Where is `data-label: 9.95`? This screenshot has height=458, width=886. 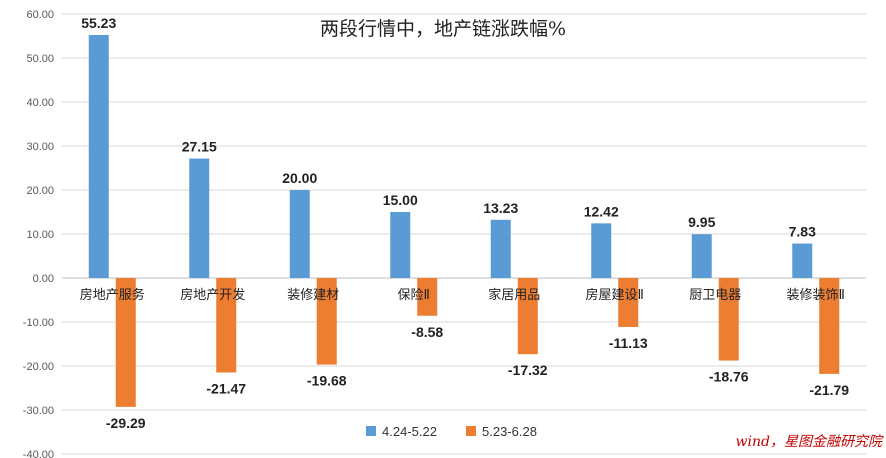
data-label: 9.95 is located at coordinates (701, 222).